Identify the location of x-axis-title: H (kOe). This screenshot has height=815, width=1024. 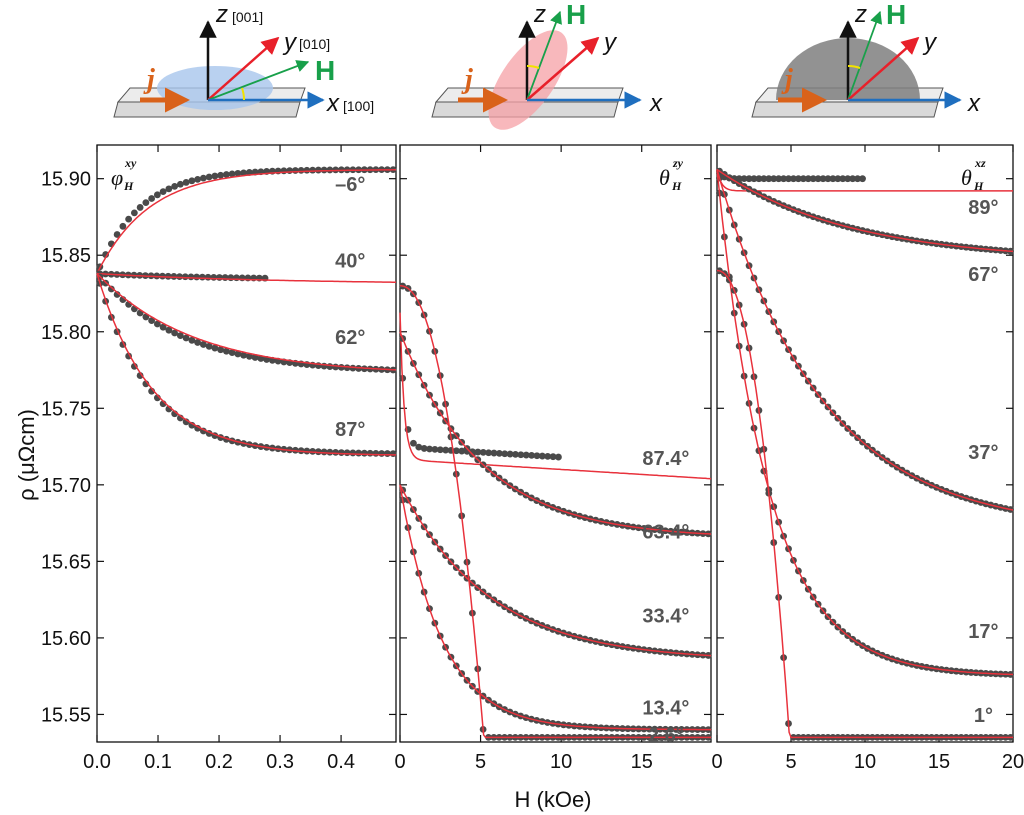
(553, 799).